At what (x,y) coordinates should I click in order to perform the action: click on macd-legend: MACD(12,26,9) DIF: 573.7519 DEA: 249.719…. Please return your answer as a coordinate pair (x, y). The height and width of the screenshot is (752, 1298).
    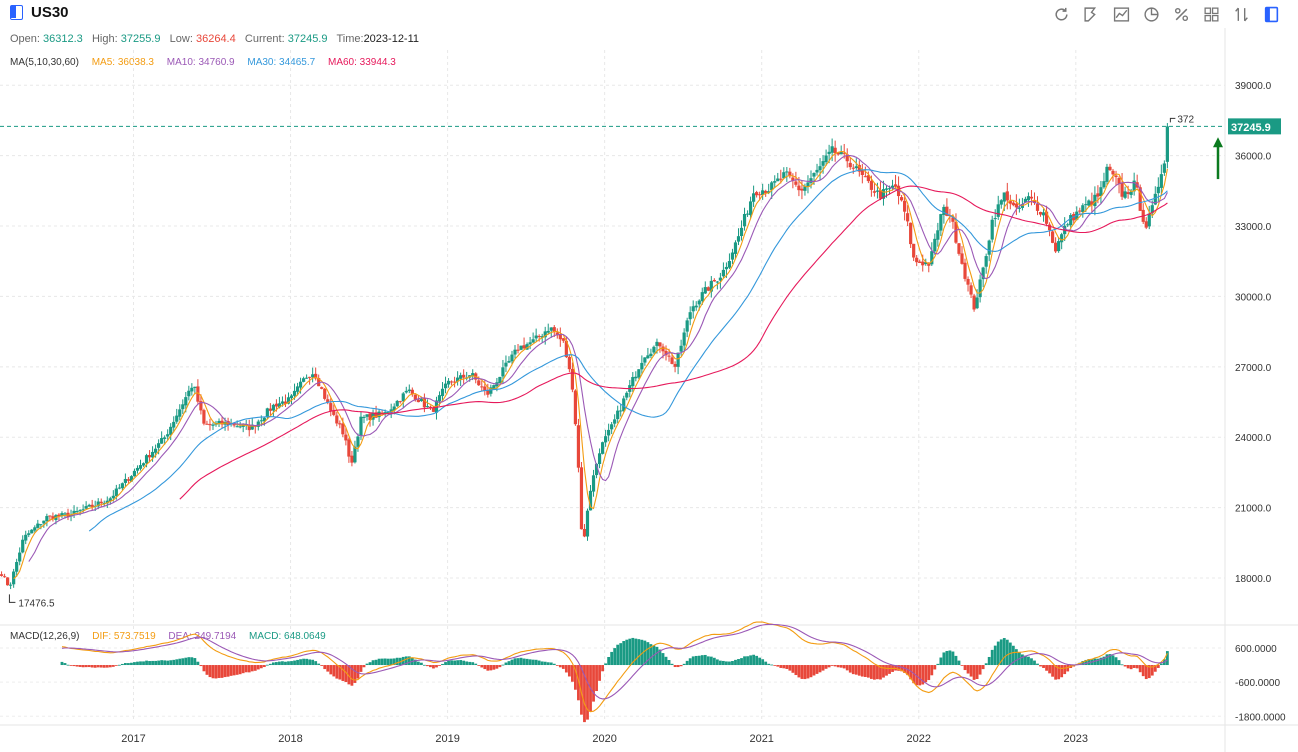
    Looking at the image, I should click on (173, 636).